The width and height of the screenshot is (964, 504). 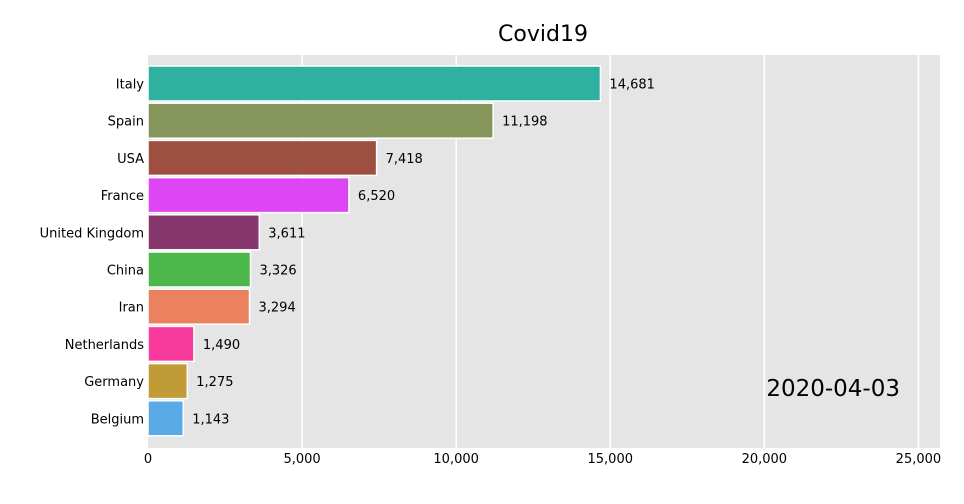 What do you see at coordinates (286, 233) in the screenshot?
I see `value-label: 3,611` at bounding box center [286, 233].